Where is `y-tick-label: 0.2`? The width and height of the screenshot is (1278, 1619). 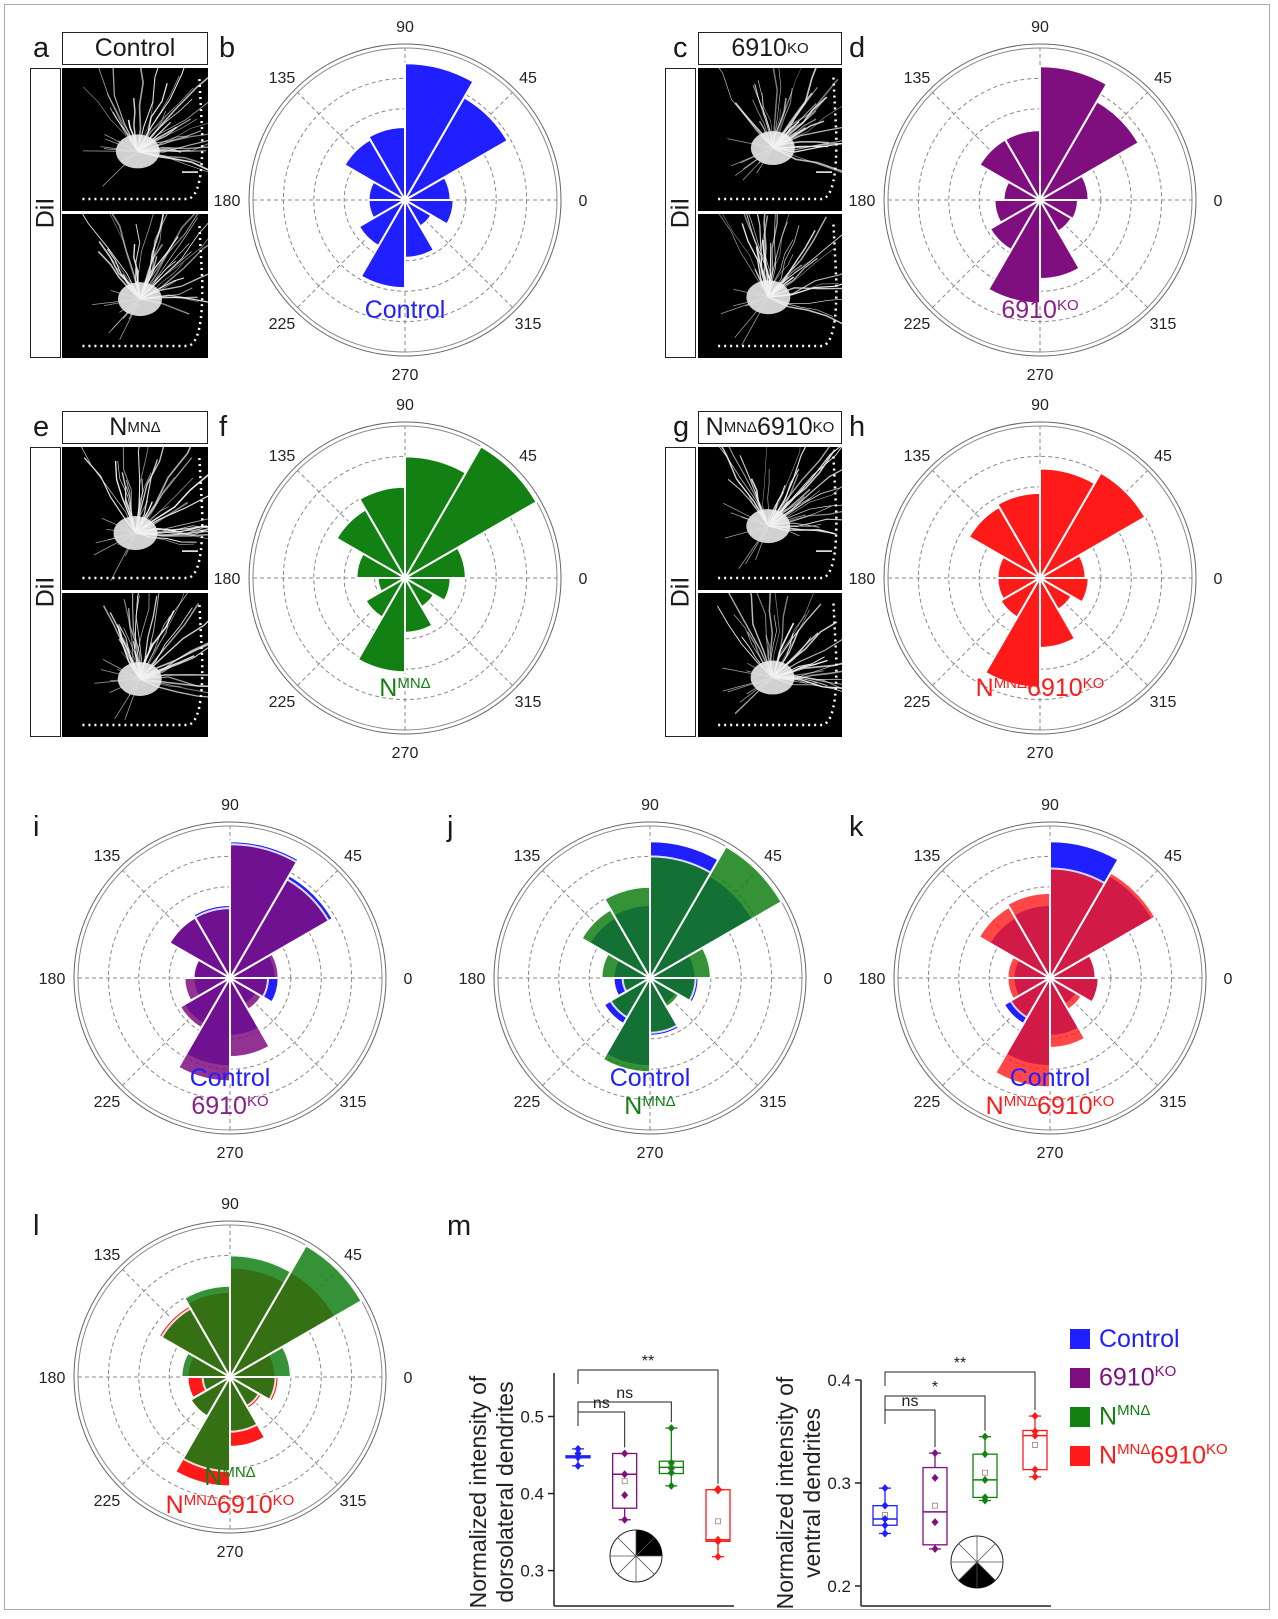 y-tick-label: 0.2 is located at coordinates (839, 1586).